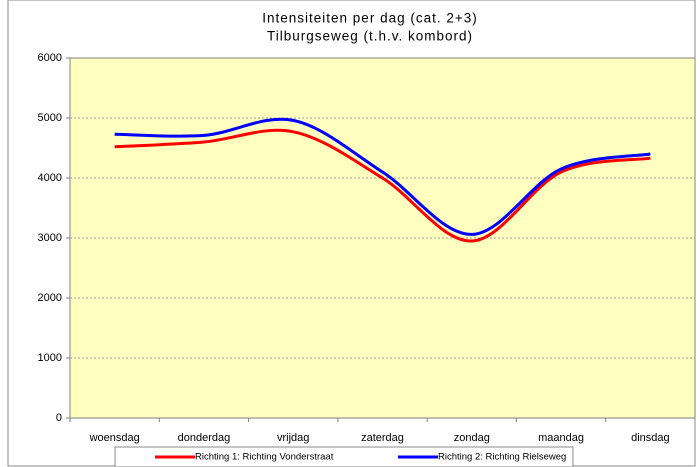 The width and height of the screenshot is (700, 467). What do you see at coordinates (59, 418) in the screenshot?
I see `y-tick-label: 0` at bounding box center [59, 418].